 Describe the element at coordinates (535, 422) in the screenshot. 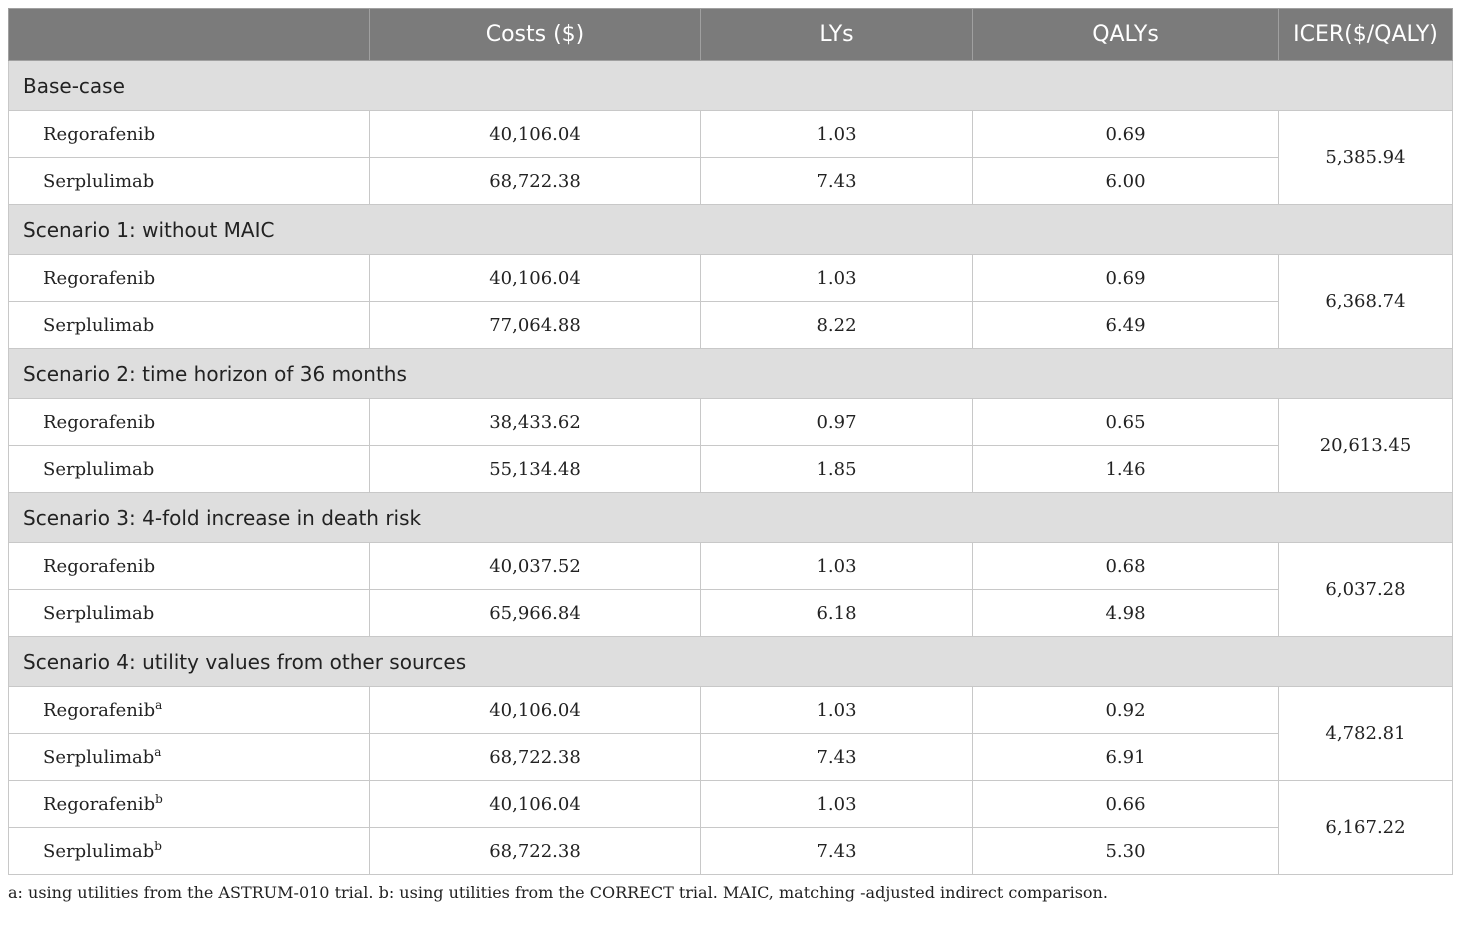

I see `costs-cell: 38,433.62` at that location.